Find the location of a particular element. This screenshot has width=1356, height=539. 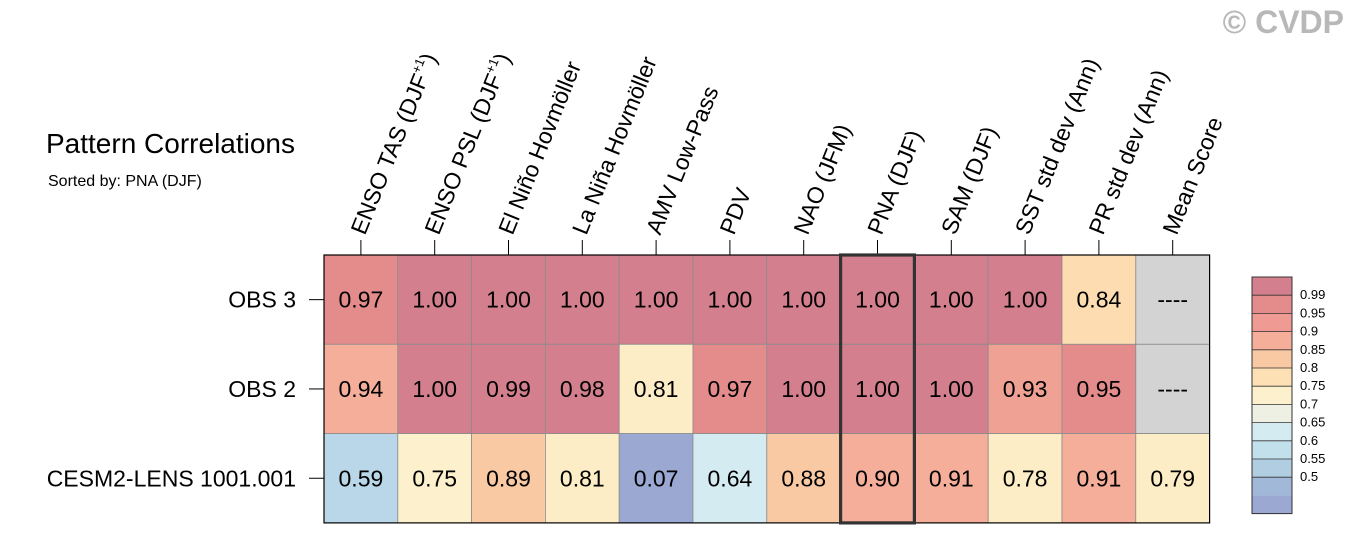

column-label: SAM (DJF) is located at coordinates (969, 180).